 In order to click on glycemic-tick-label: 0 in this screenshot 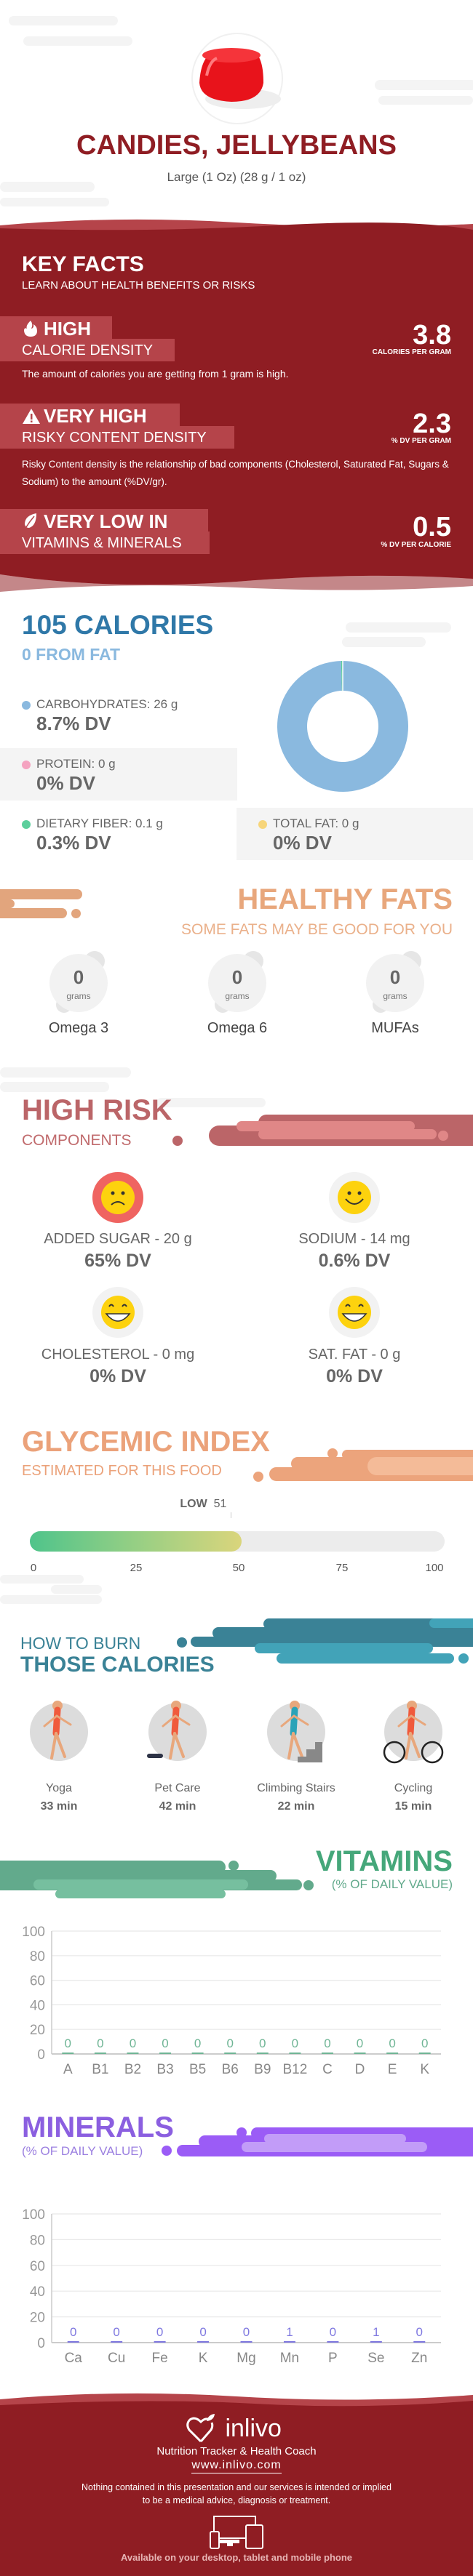, I will do `click(33, 1568)`.